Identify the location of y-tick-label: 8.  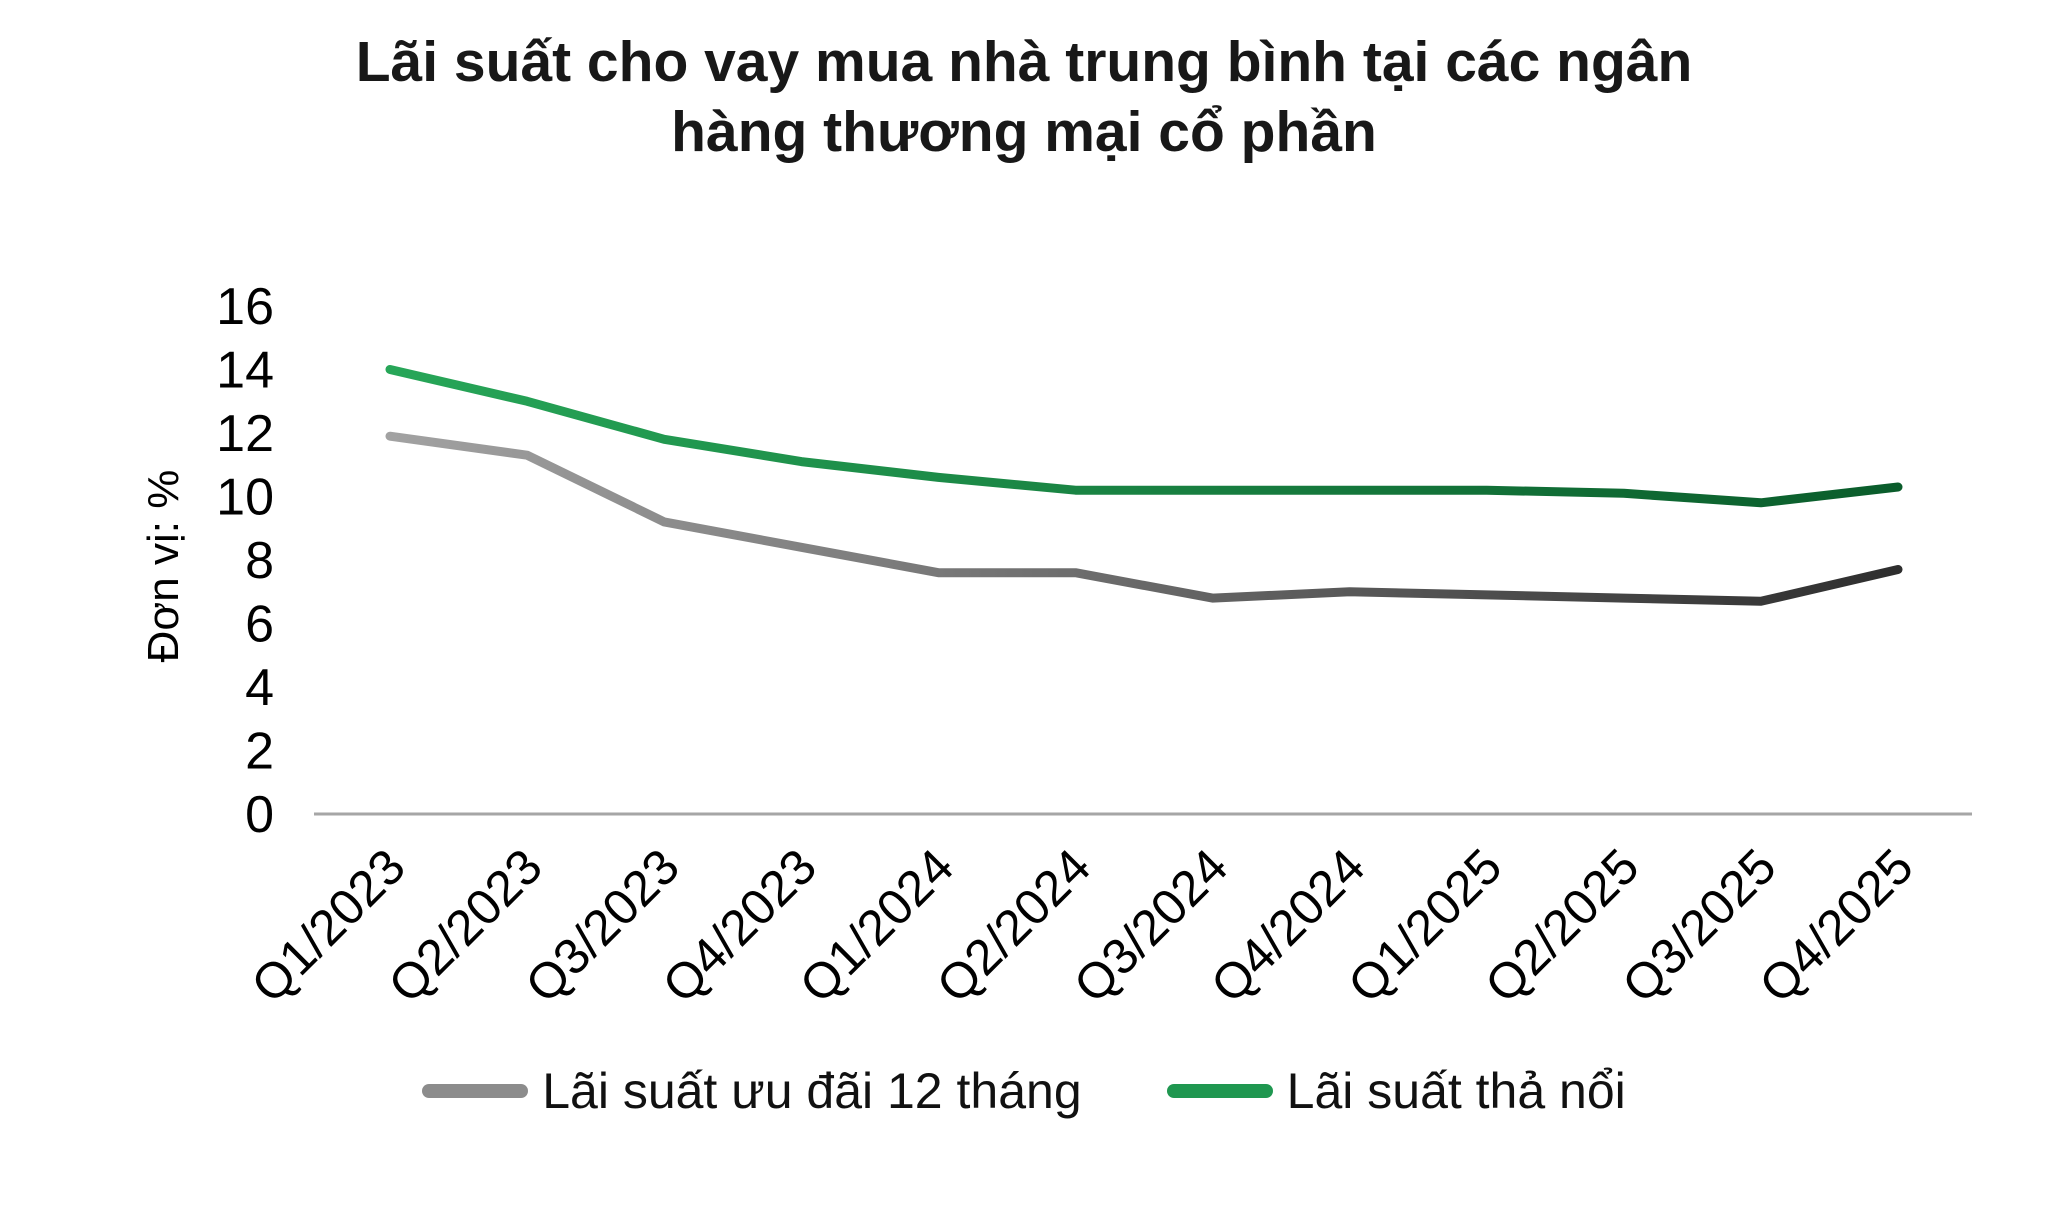
(259, 561).